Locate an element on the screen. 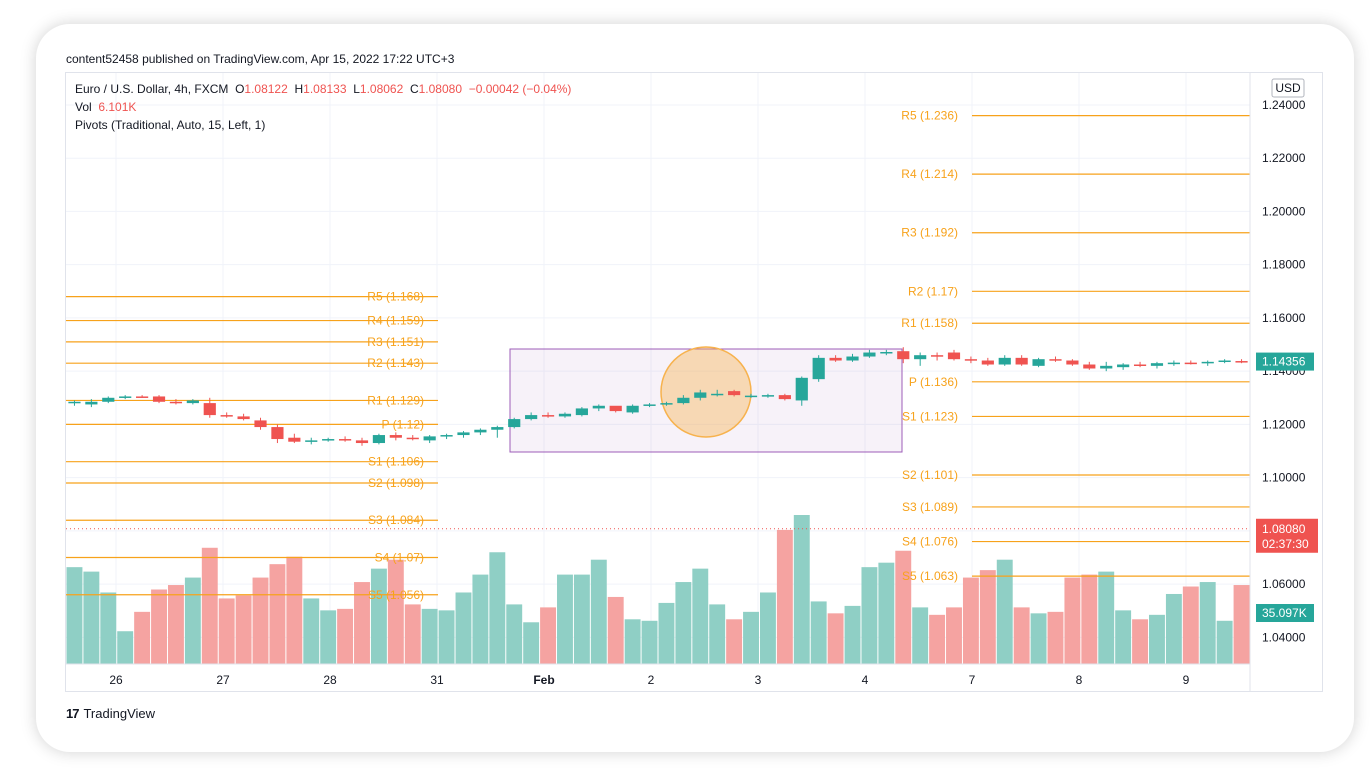  time-tick-label: 28 is located at coordinates (330, 680).